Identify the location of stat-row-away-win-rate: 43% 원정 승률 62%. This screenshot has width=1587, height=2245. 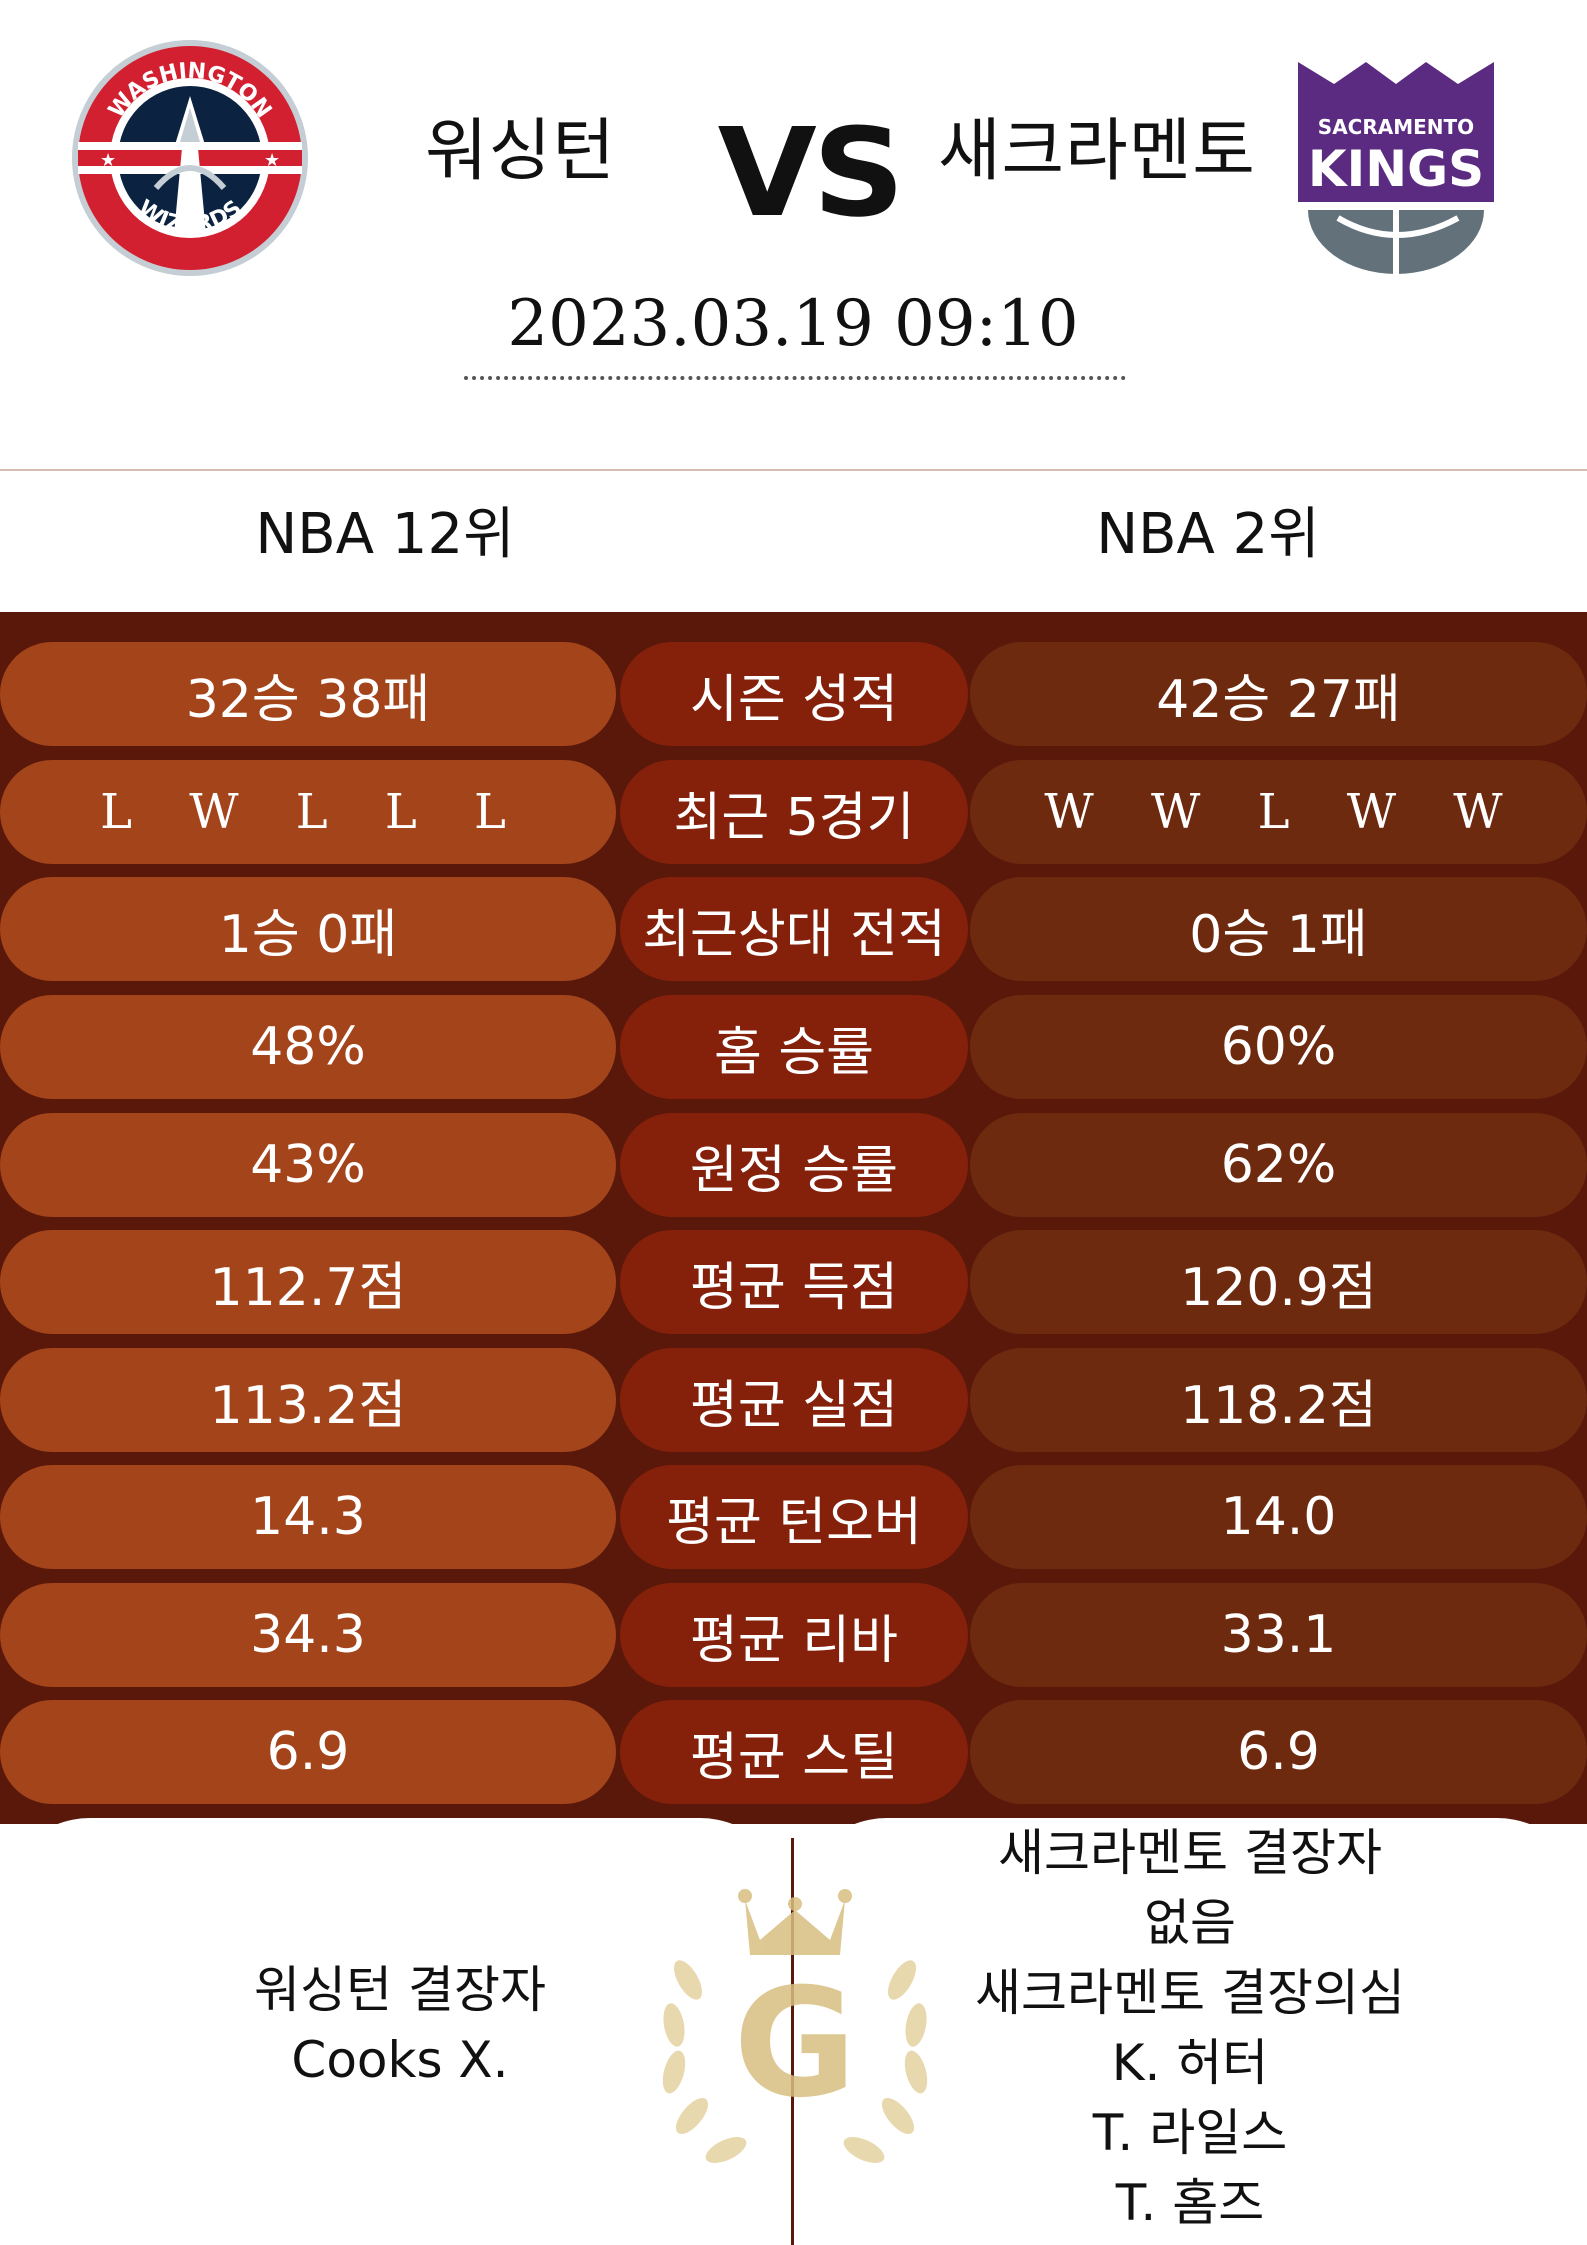
(793, 1165).